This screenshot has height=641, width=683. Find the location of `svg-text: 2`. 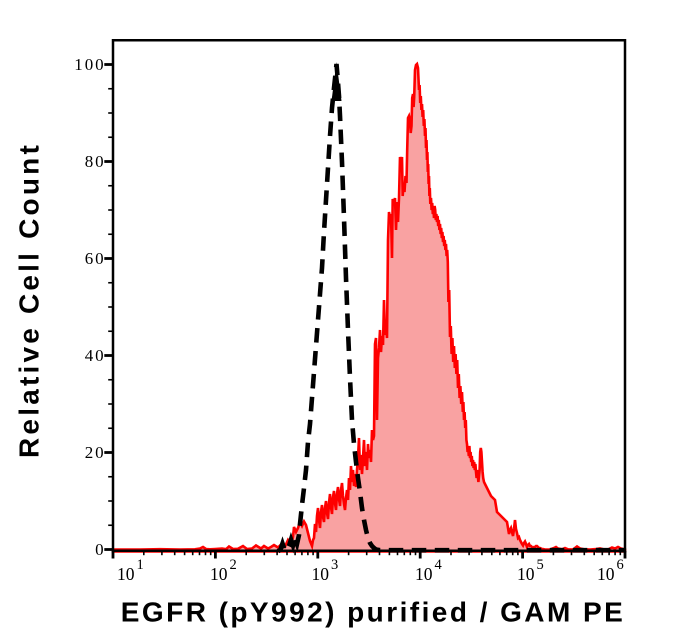

svg-text: 2 is located at coordinates (233, 565).